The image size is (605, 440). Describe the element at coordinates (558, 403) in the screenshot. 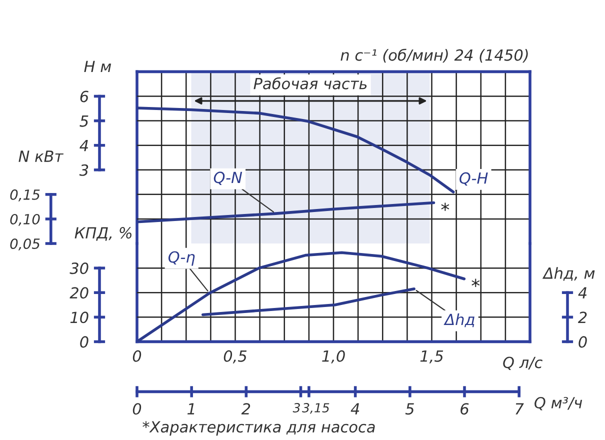

I see `x2-axis-title: Q м³/ч` at that location.